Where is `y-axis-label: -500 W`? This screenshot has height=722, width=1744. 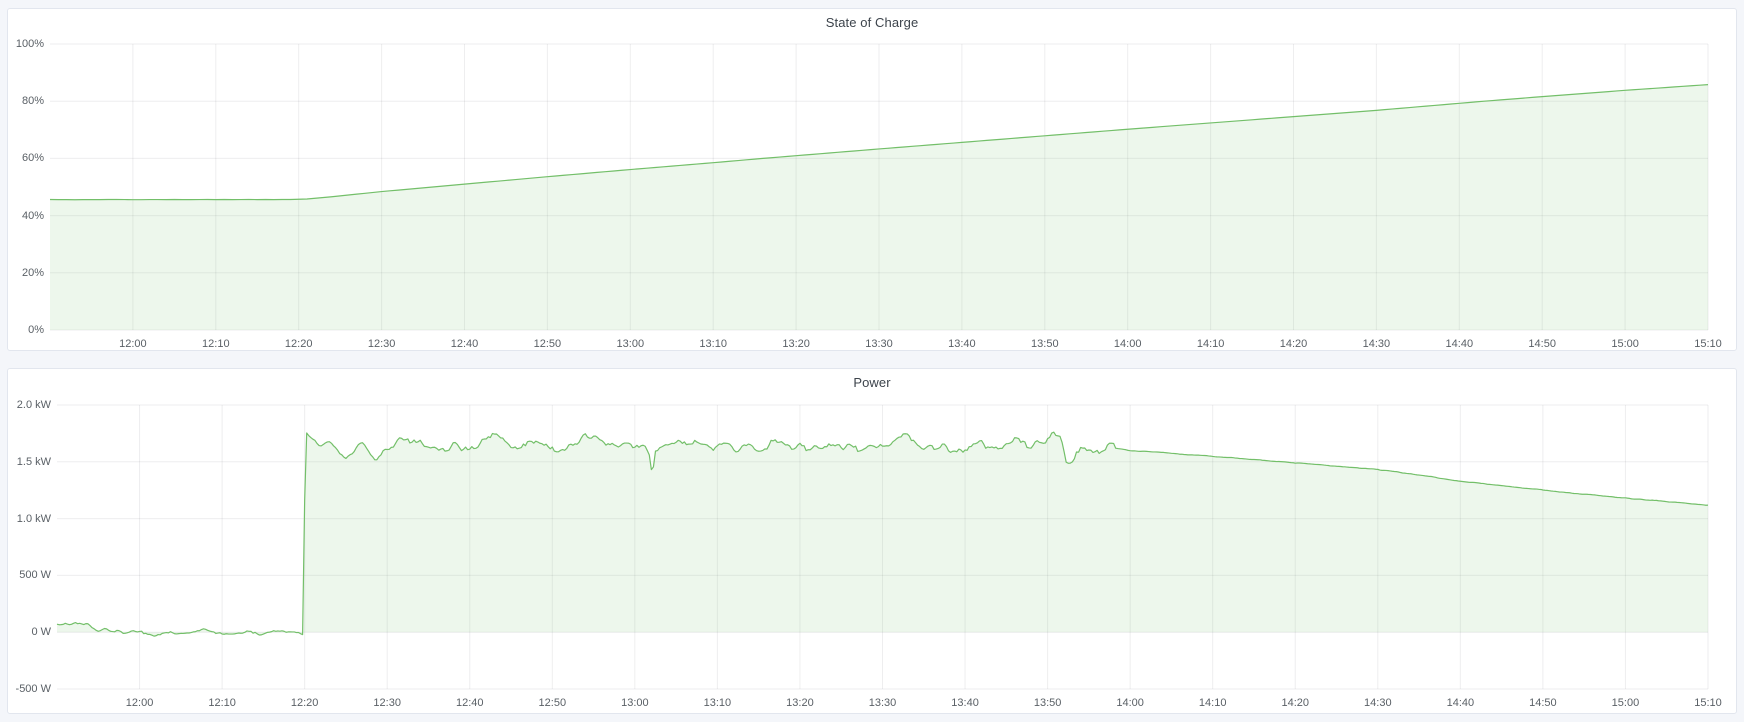 y-axis-label: -500 W is located at coordinates (33, 689).